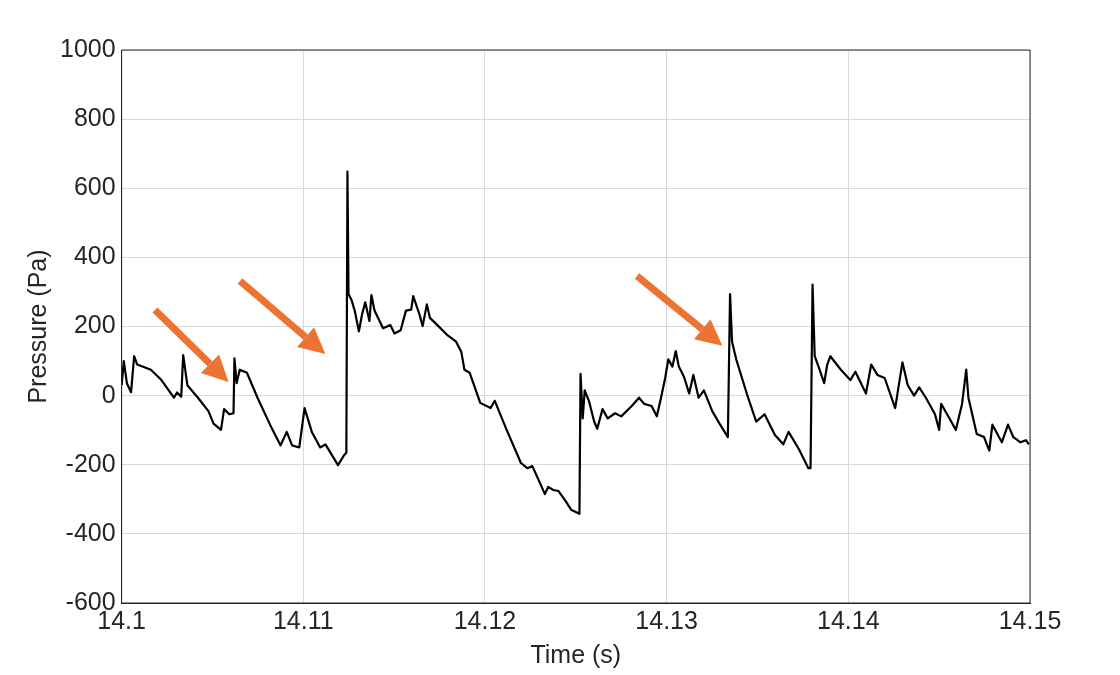 This screenshot has width=1120, height=675. I want to click on x-tick-label: 14.15, so click(1030, 619).